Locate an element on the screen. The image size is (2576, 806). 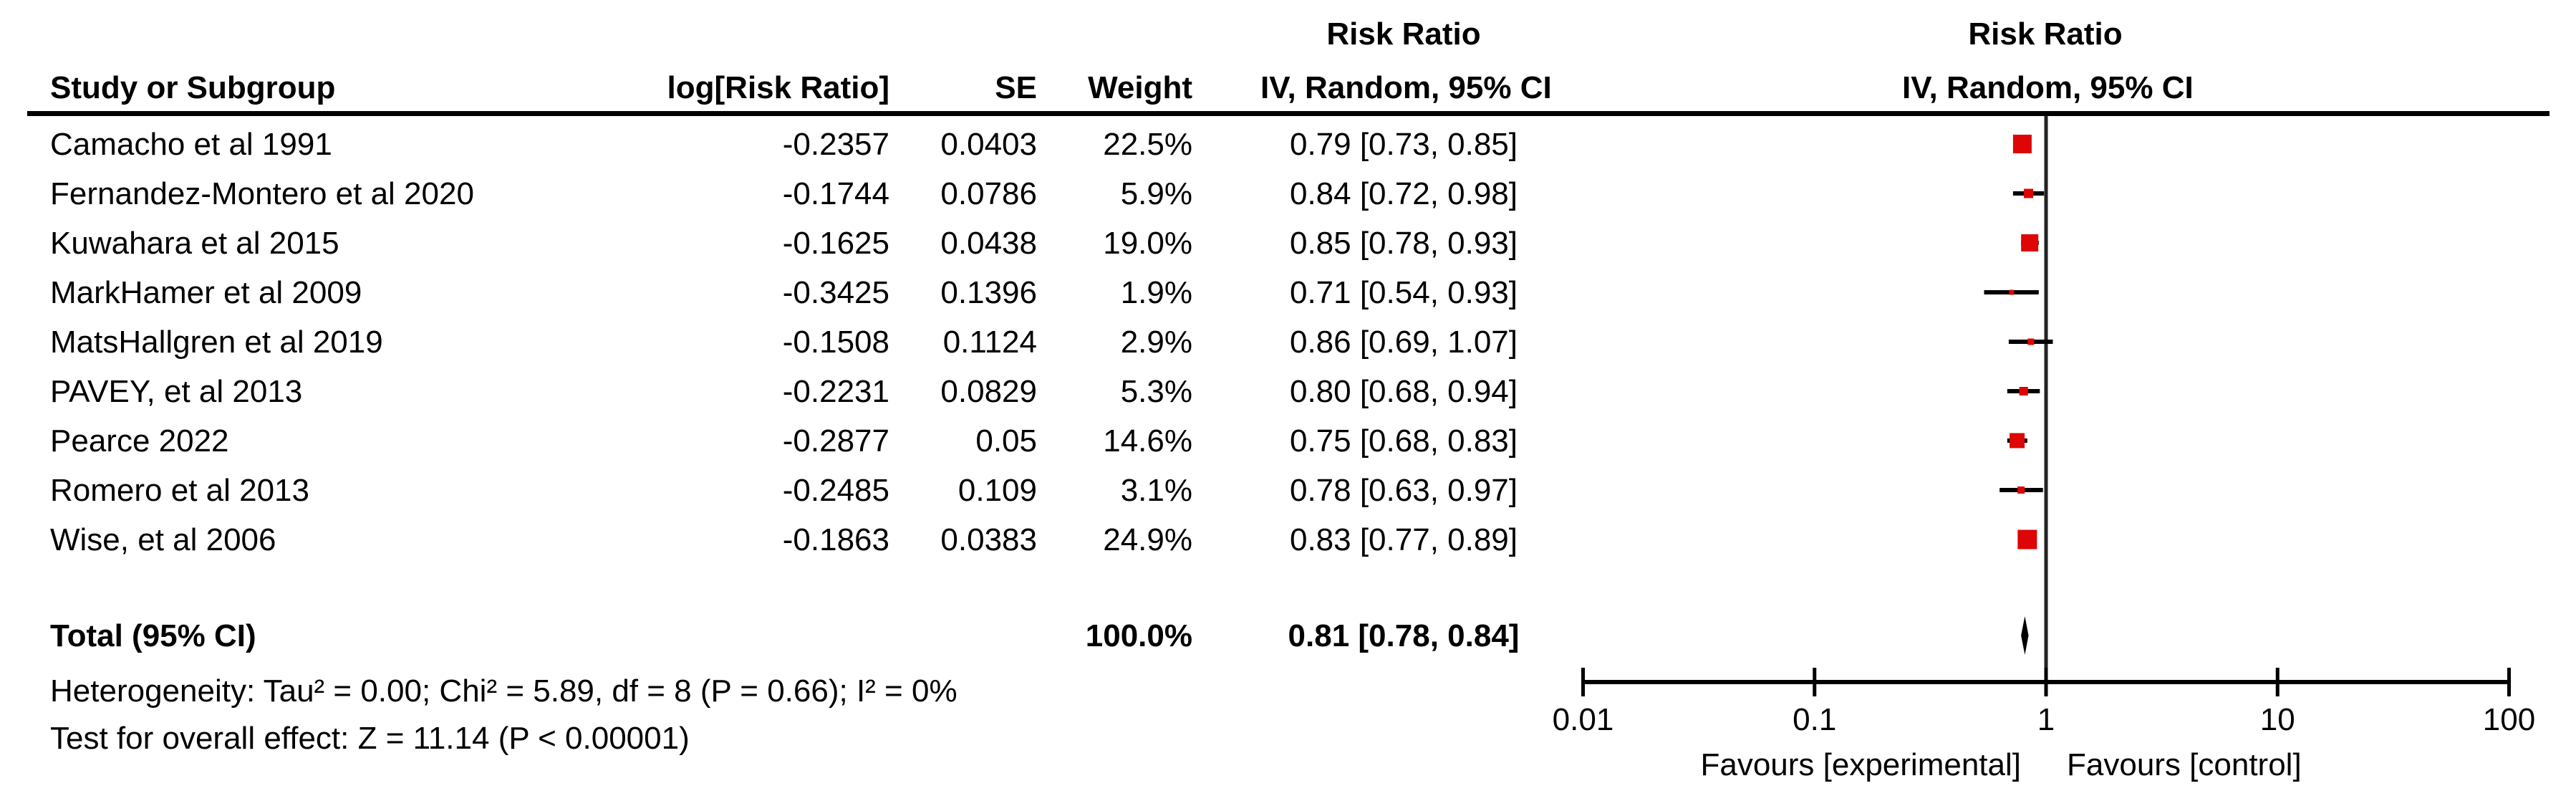
se-value: 0.0403 is located at coordinates (988, 144).